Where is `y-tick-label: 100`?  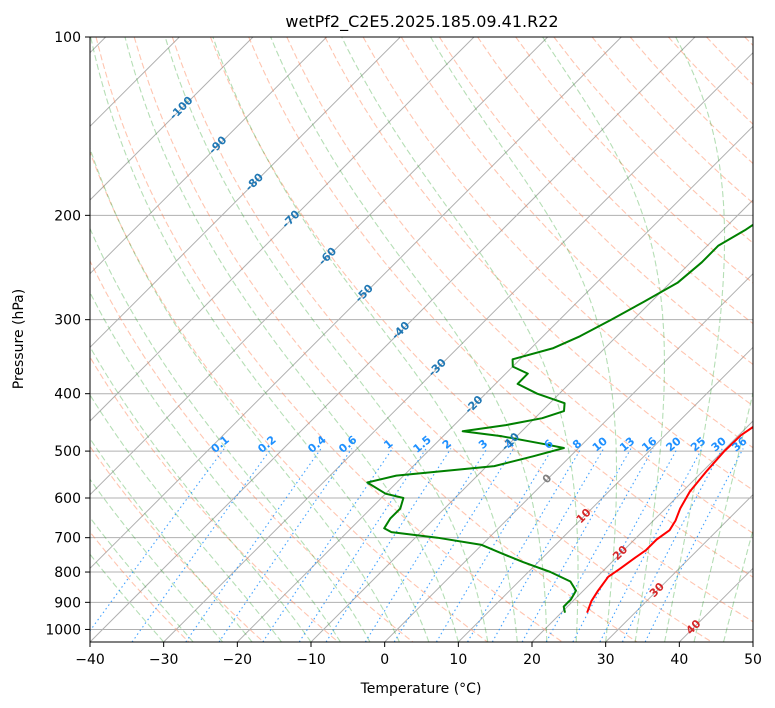
y-tick-label: 100 is located at coordinates (67, 38).